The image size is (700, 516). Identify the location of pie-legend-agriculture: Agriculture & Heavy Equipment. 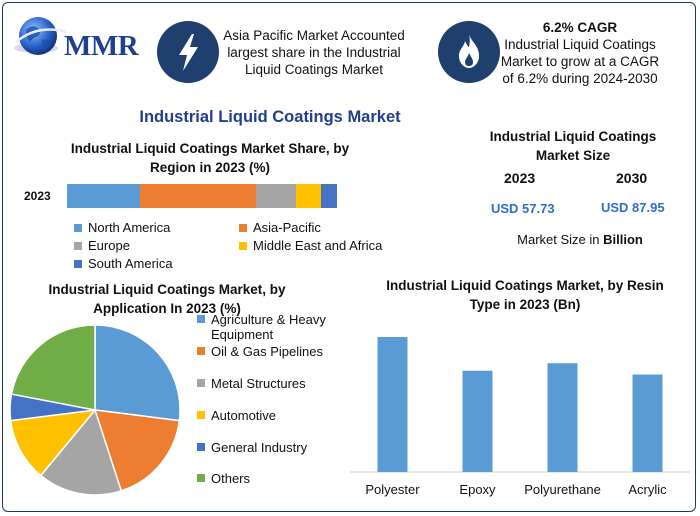
(272, 327).